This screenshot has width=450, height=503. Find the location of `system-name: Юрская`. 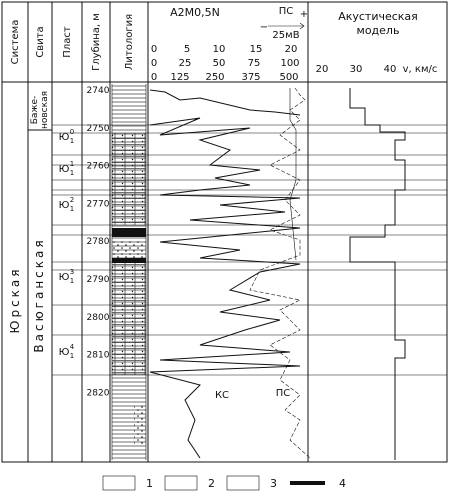

system-name: Юрская is located at coordinates (15, 300).